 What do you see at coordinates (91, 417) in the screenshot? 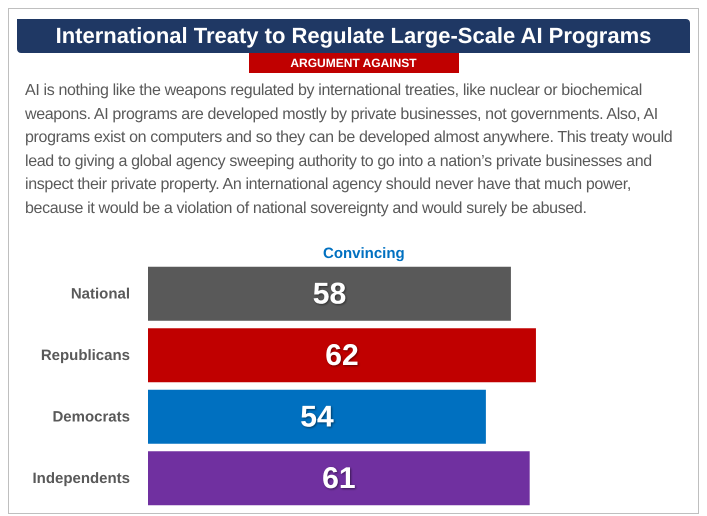
I see `y-tick-label: Democrats` at bounding box center [91, 417].